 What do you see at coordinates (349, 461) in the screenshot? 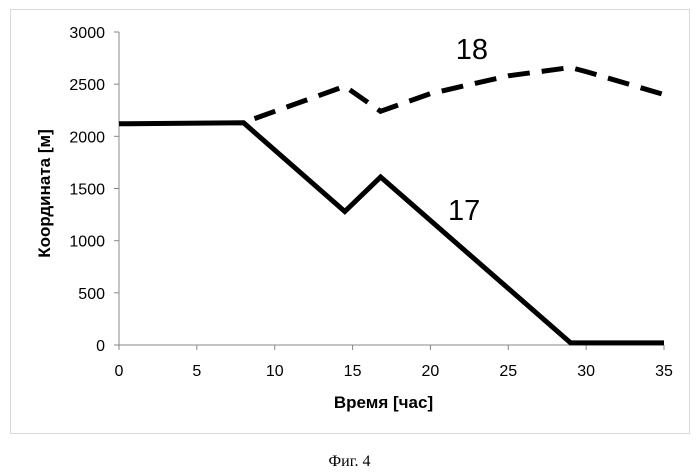
I see `figure-caption: Фиг. 4` at bounding box center [349, 461].